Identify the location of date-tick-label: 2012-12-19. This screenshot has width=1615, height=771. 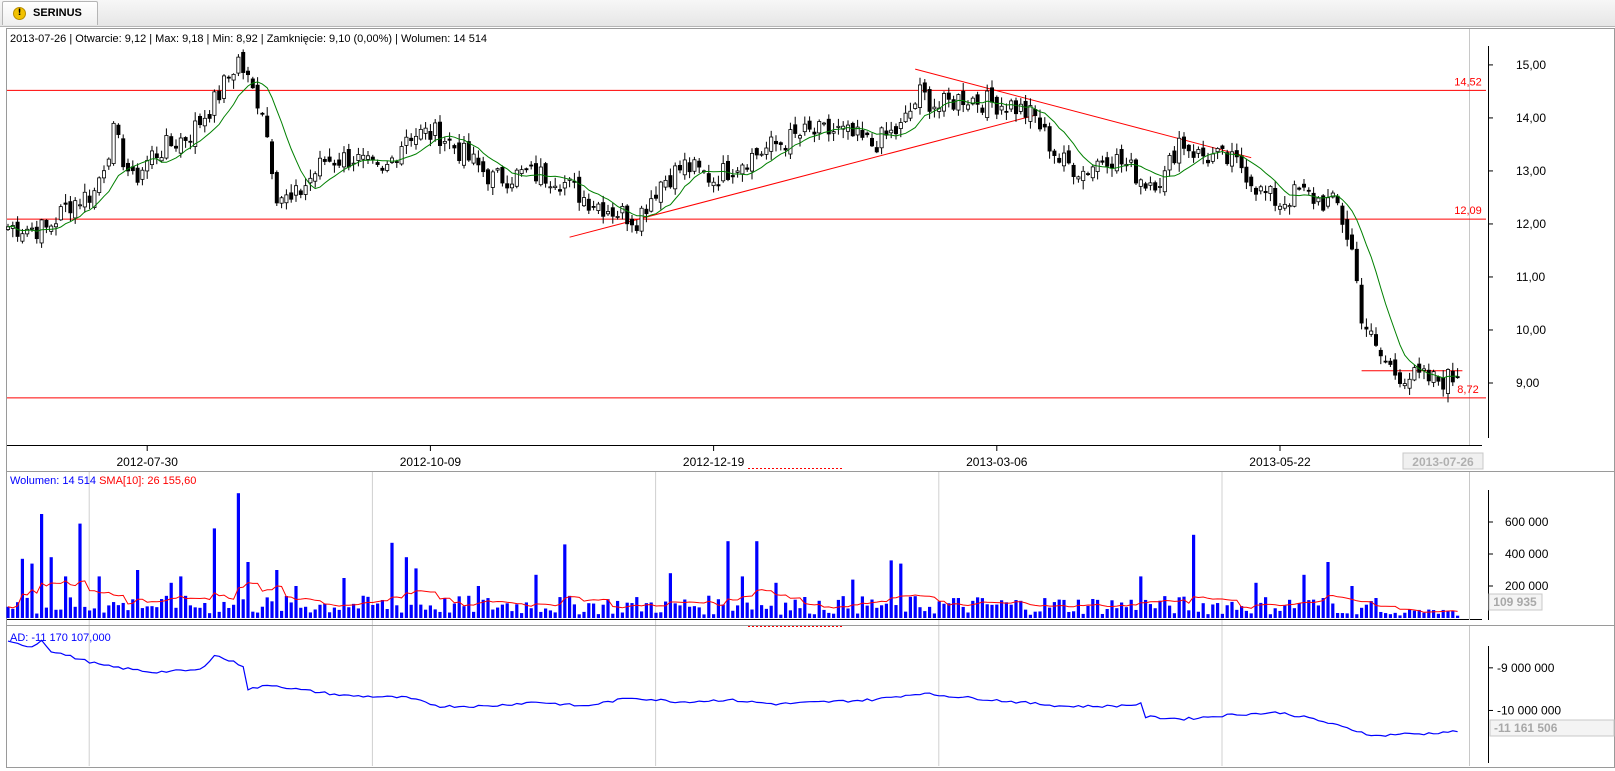
(714, 462).